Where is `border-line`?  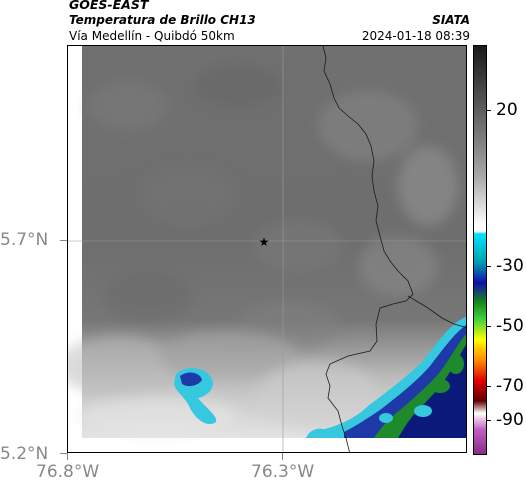 border-line is located at coordinates (368, 249).